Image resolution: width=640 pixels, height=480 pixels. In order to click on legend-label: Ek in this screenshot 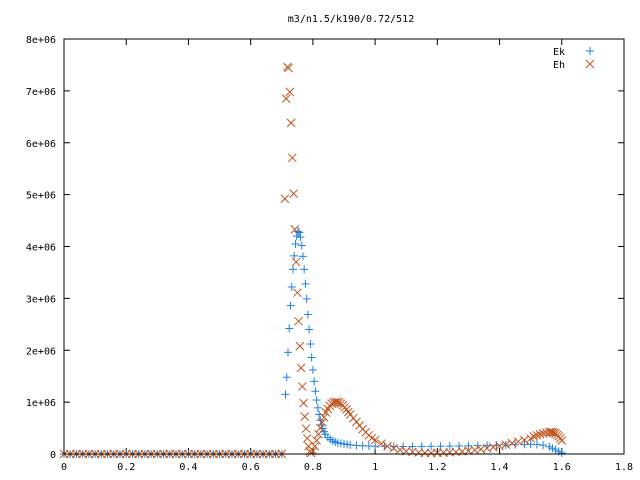, I will do `click(559, 52)`.